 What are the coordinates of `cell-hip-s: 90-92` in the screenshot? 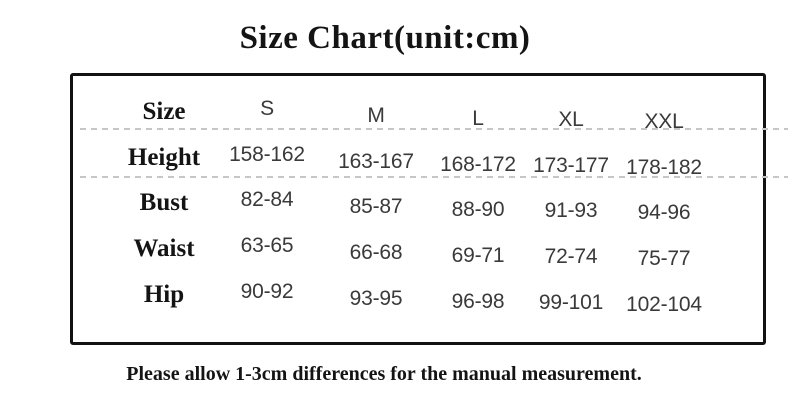 It's located at (267, 291).